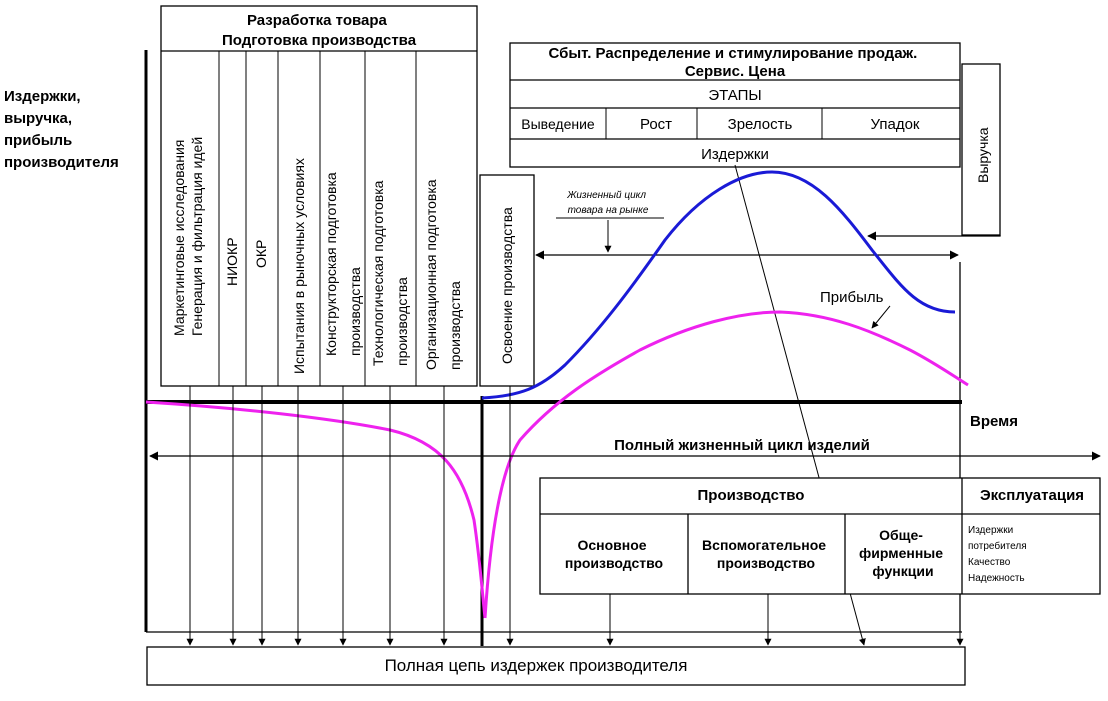  What do you see at coordinates (343, 262) in the screenshot?
I see `development-column-5: Конструкторская подготовка производства` at bounding box center [343, 262].